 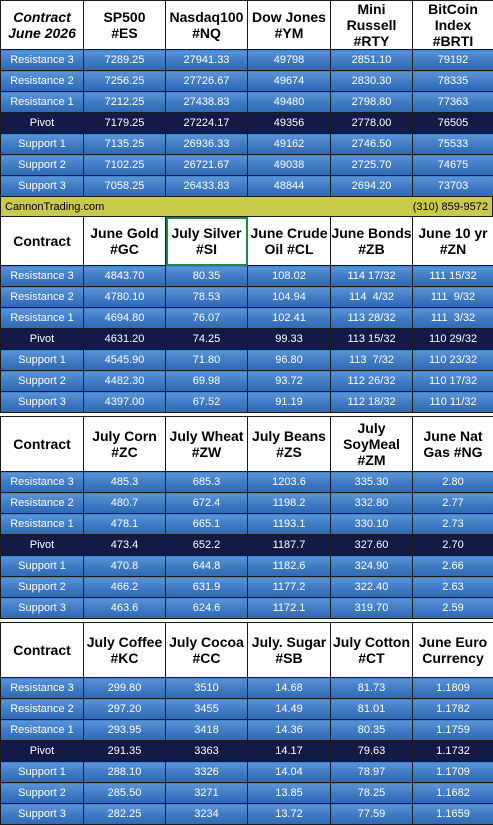 What do you see at coordinates (289, 566) in the screenshot?
I see `level-value-cell: 1182.6` at bounding box center [289, 566].